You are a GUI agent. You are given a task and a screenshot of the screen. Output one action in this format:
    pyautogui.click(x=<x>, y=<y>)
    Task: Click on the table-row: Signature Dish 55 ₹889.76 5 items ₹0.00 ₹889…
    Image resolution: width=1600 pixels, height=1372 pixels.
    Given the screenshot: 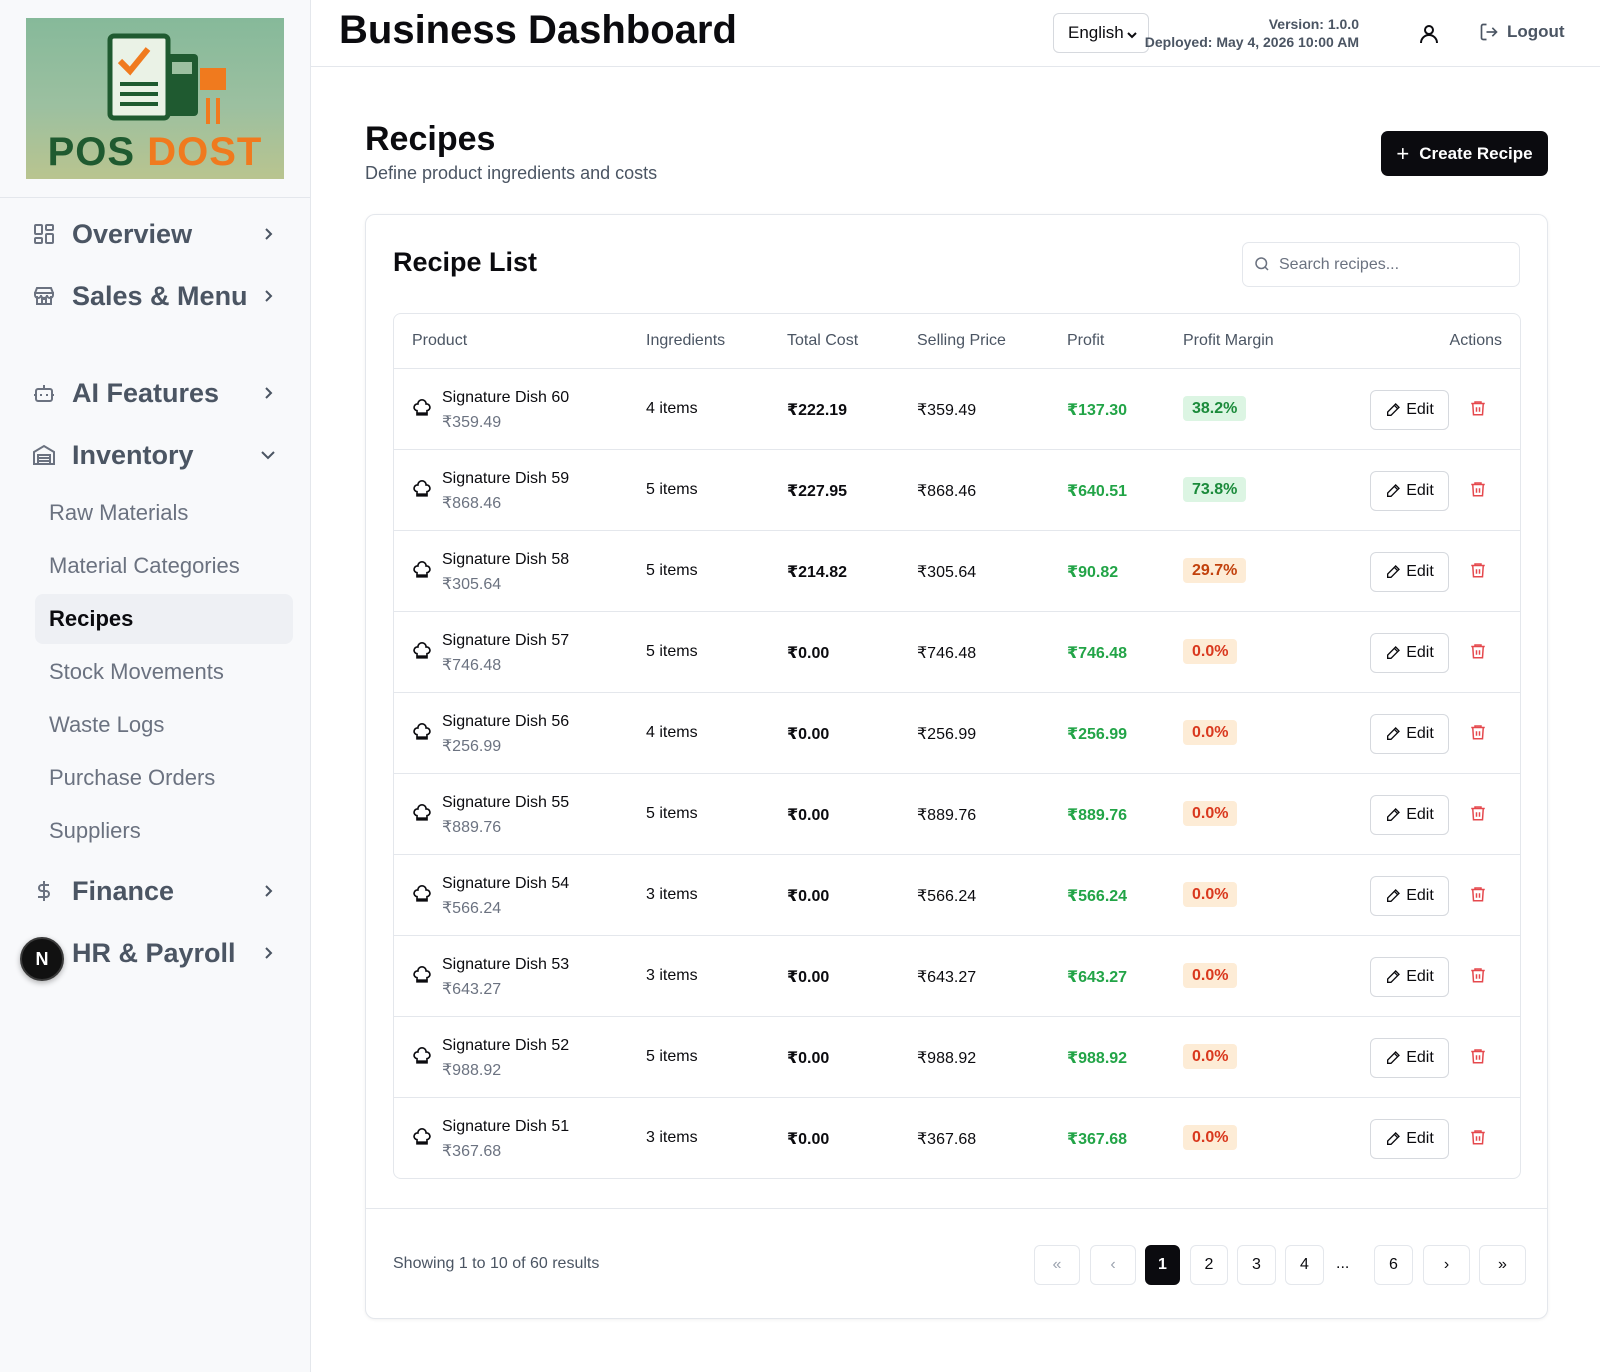 What is the action you would take?
    pyautogui.click(x=957, y=814)
    